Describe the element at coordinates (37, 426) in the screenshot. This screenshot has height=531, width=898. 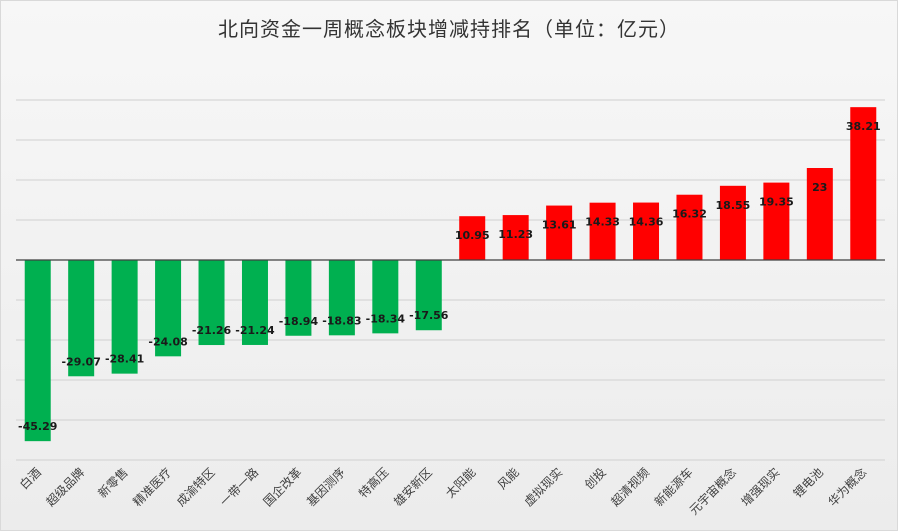
I see `data-label-1: -45.29` at that location.